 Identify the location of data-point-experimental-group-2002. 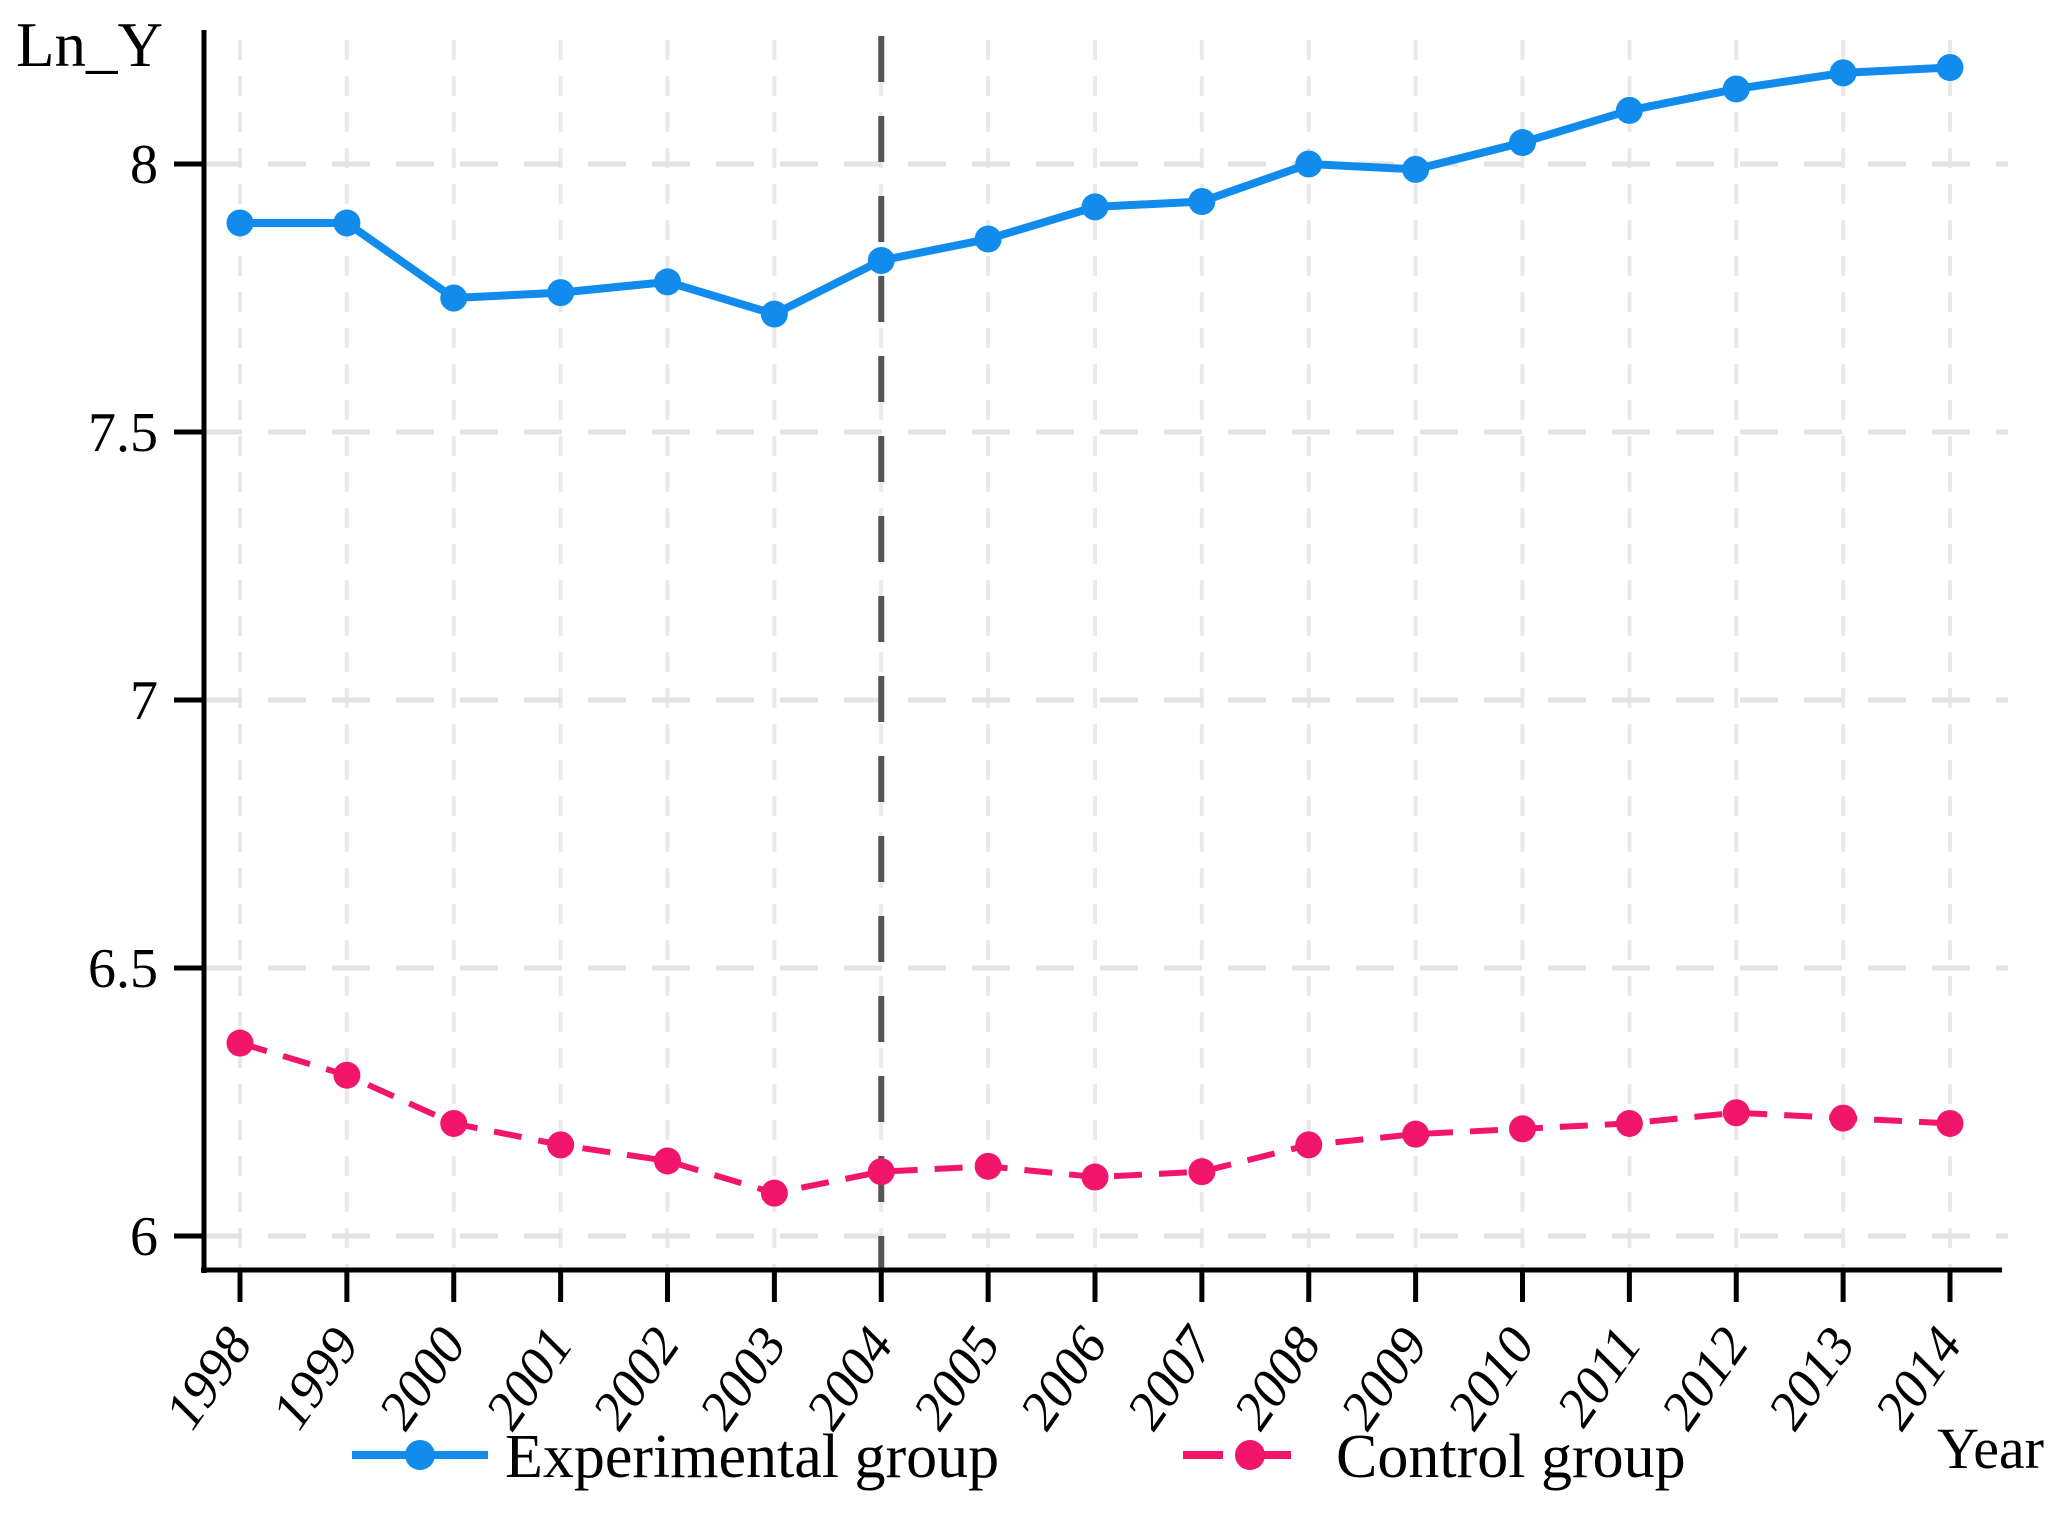
(667, 282).